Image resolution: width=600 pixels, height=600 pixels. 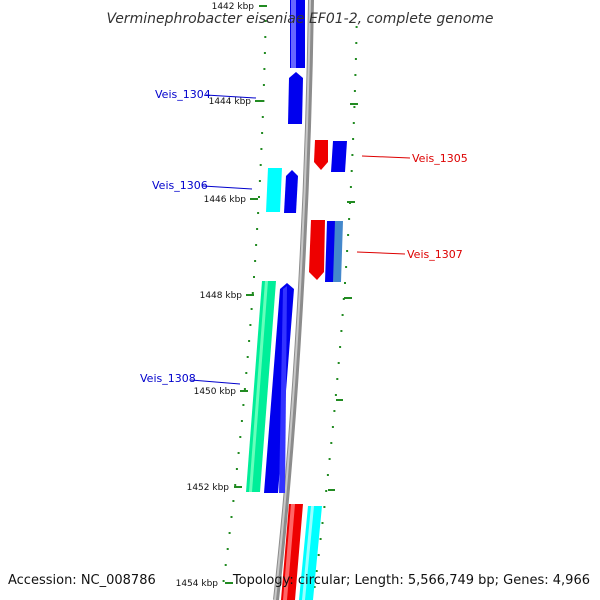 What do you see at coordinates (180, 185) in the screenshot?
I see `svg-text: Veis_1306` at bounding box center [180, 185].